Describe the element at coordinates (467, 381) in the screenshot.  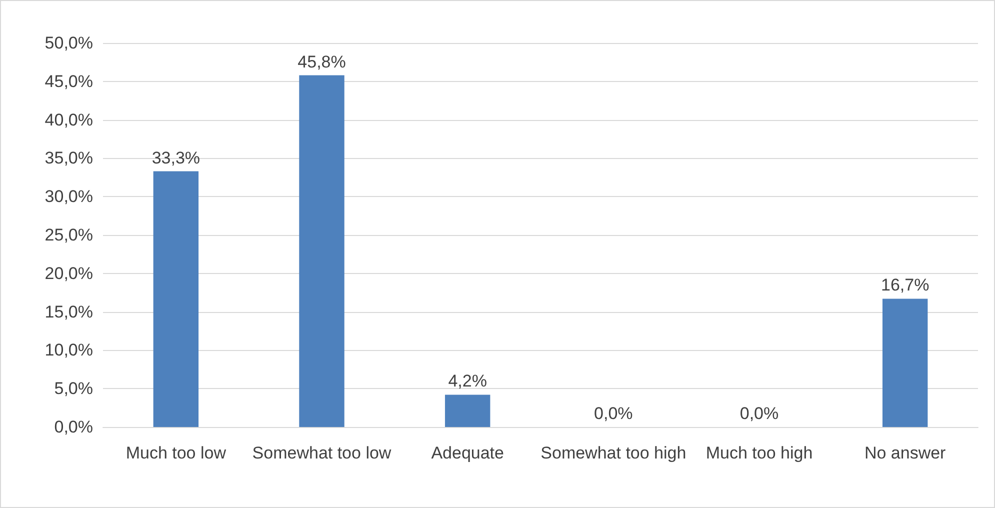
I see `data-label: 4,2%` at that location.